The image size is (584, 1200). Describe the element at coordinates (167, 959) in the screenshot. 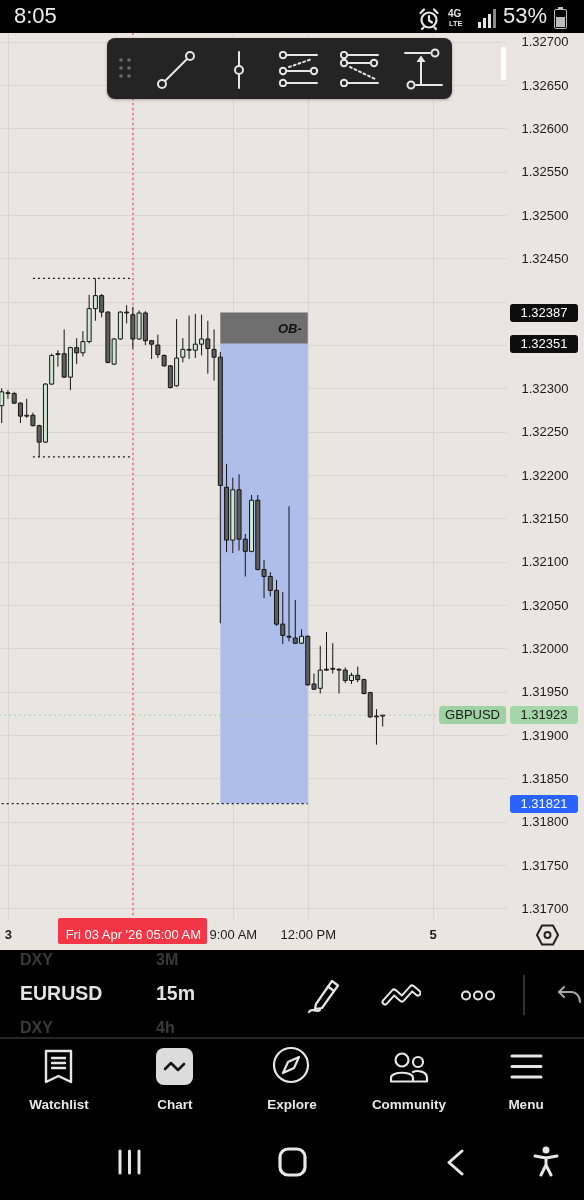

I see `text: 3M` at that location.